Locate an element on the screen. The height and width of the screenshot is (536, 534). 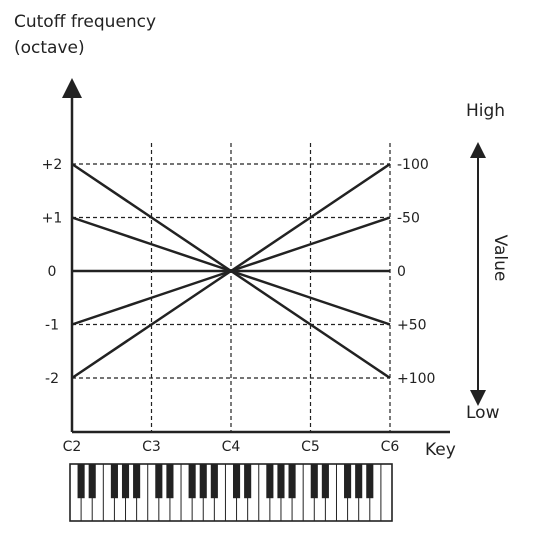
y-tick-label: -2 is located at coordinates (52, 379).